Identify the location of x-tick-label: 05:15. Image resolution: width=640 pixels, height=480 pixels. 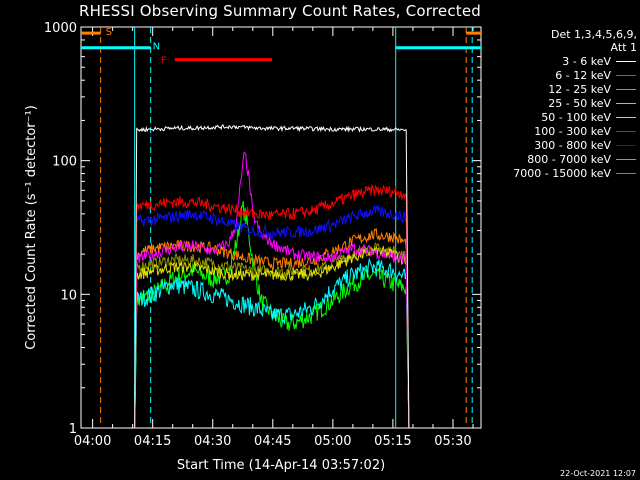
(392, 441).